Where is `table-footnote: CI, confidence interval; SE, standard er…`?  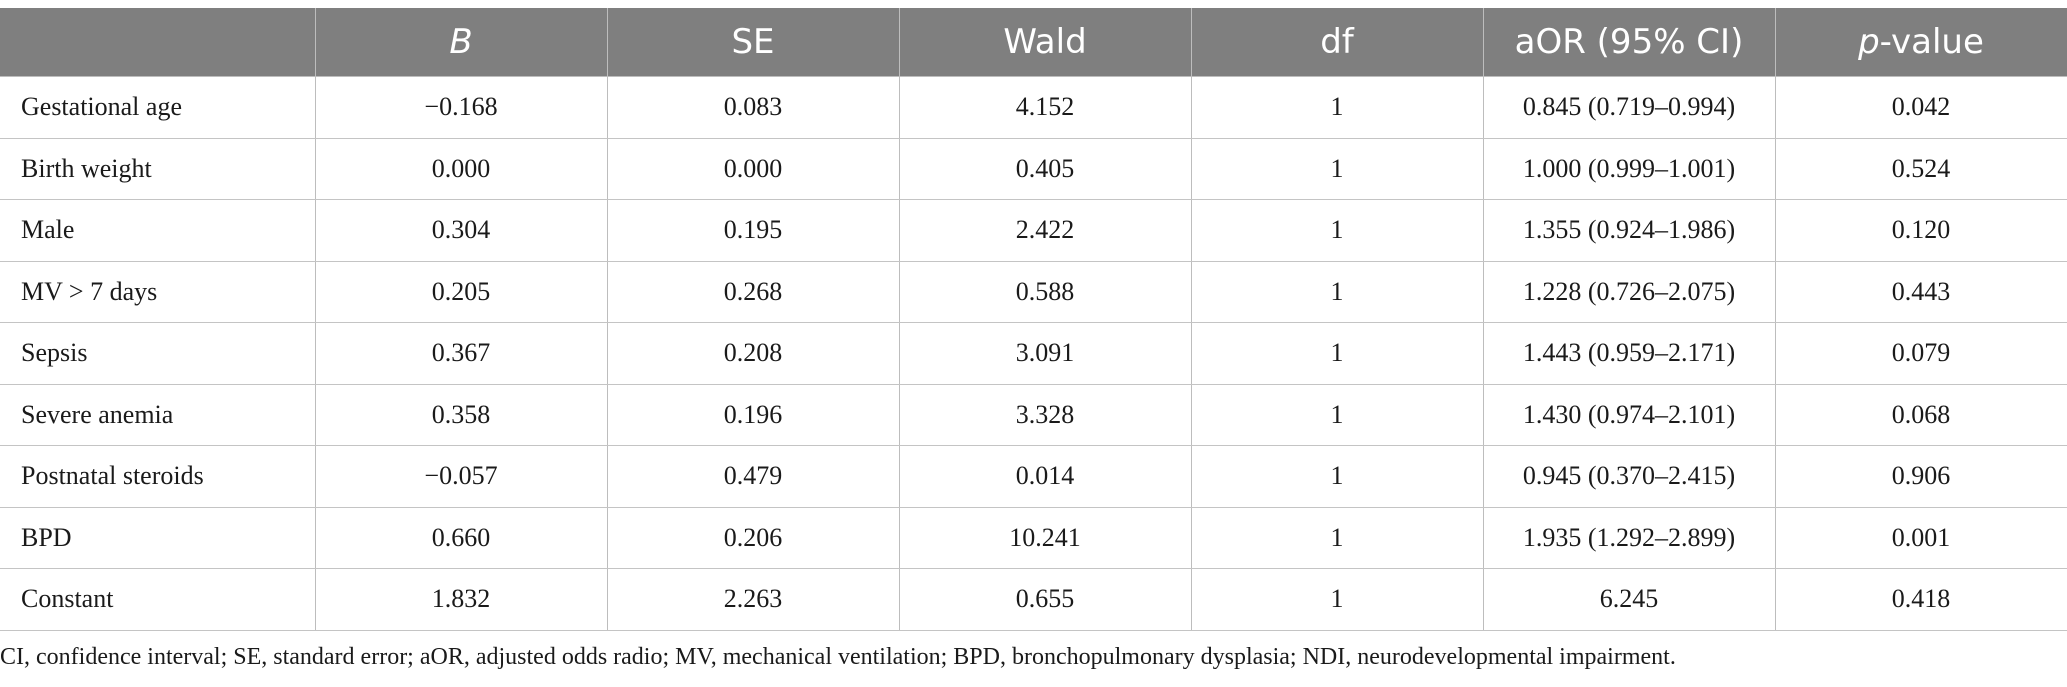 table-footnote: CI, confidence interval; SE, standard er… is located at coordinates (838, 657).